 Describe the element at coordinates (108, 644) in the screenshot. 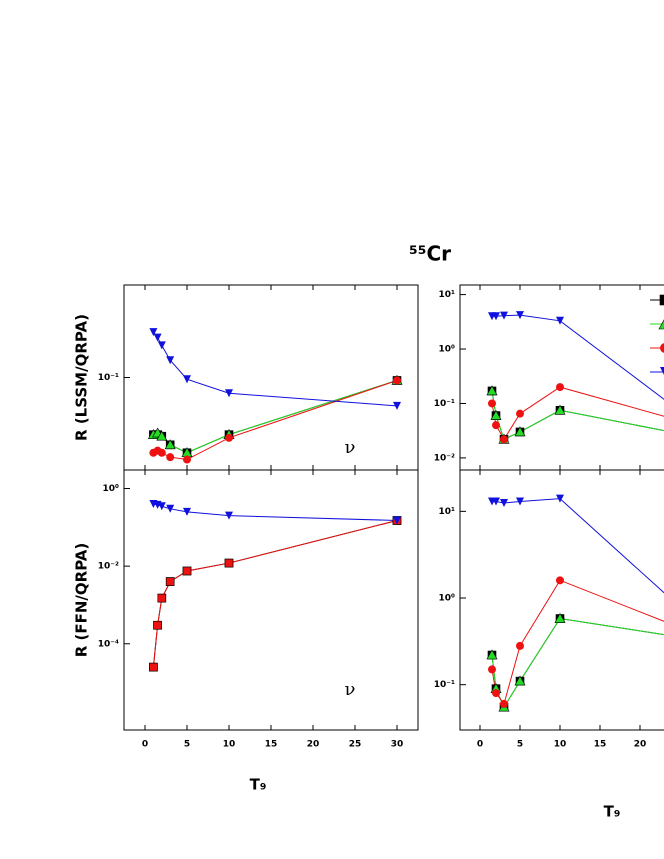

I see `y-tick-label: 10⁻⁴` at that location.